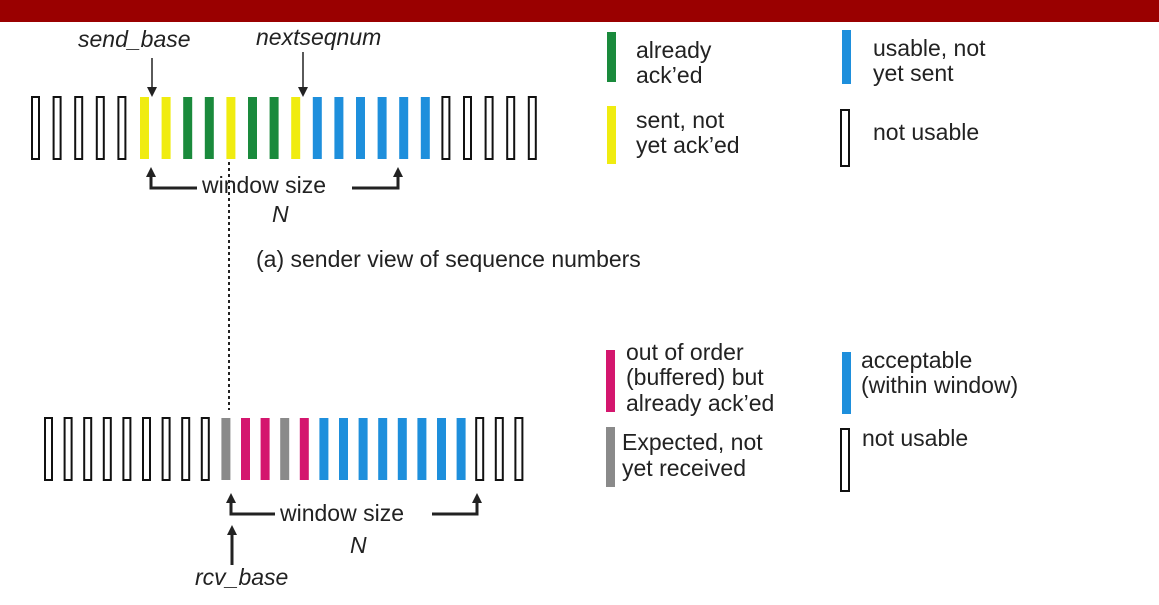 Image resolution: width=1159 pixels, height=605 pixels. I want to click on legend-notusable-label-bottom: not usable, so click(915, 438).